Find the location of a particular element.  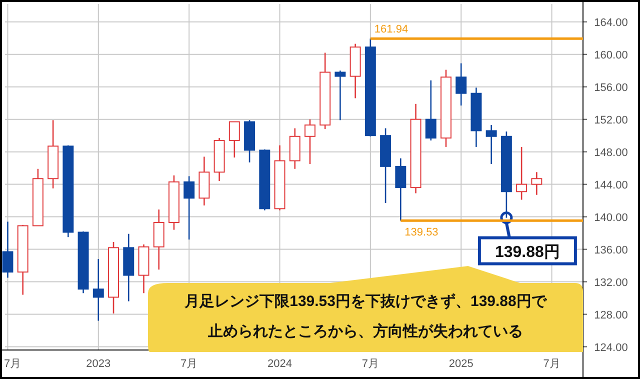

y-tick-label: 124.00 is located at coordinates (611, 348).